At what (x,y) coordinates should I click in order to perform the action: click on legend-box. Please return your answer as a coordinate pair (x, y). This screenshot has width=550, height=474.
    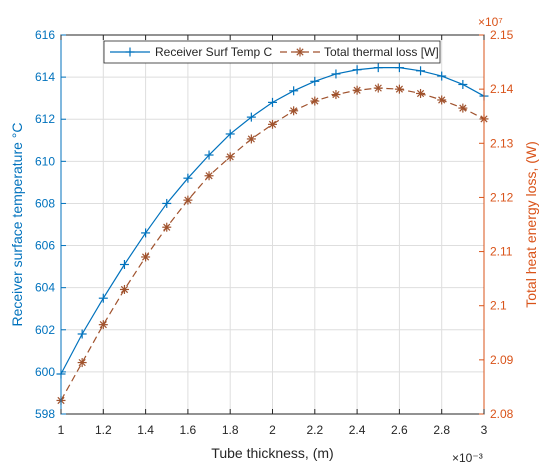
    Looking at the image, I should click on (272, 52).